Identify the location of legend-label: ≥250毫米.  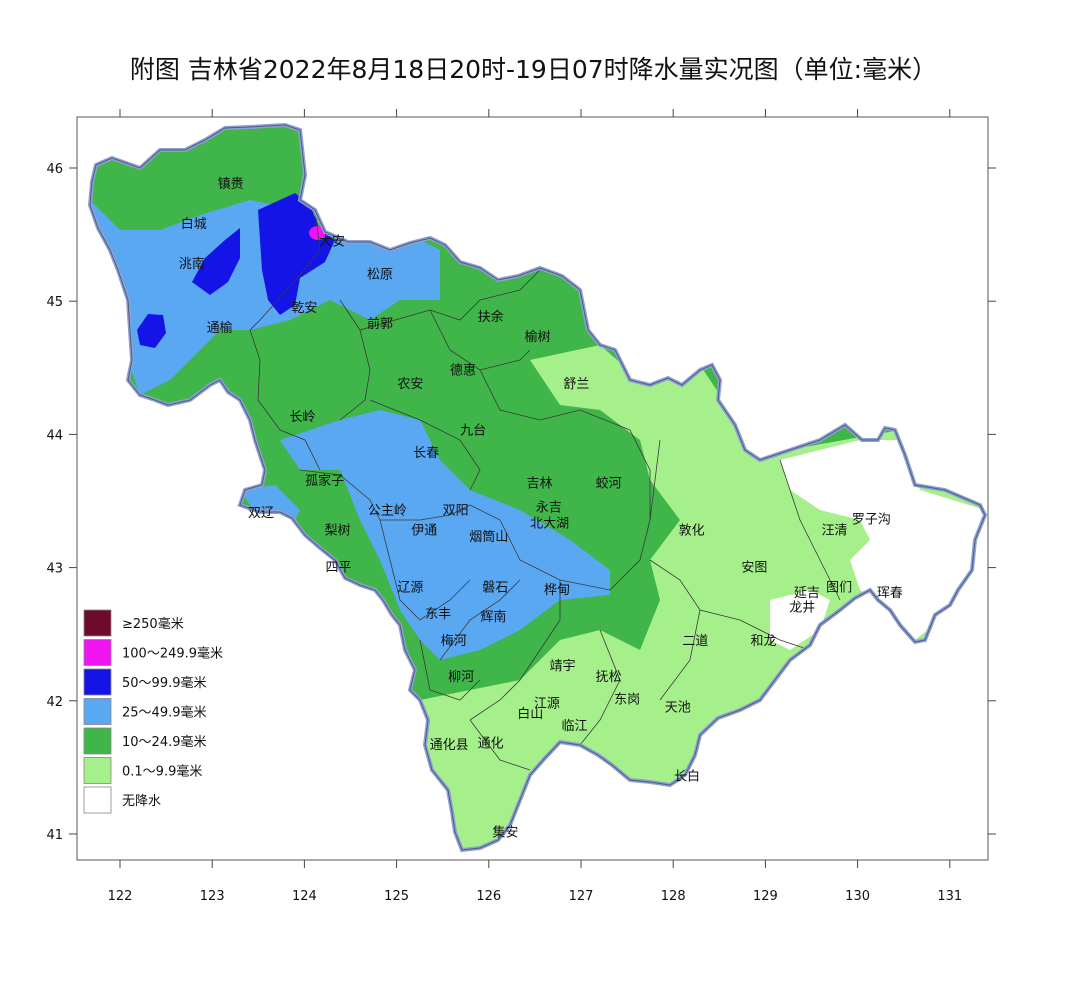
(153, 624).